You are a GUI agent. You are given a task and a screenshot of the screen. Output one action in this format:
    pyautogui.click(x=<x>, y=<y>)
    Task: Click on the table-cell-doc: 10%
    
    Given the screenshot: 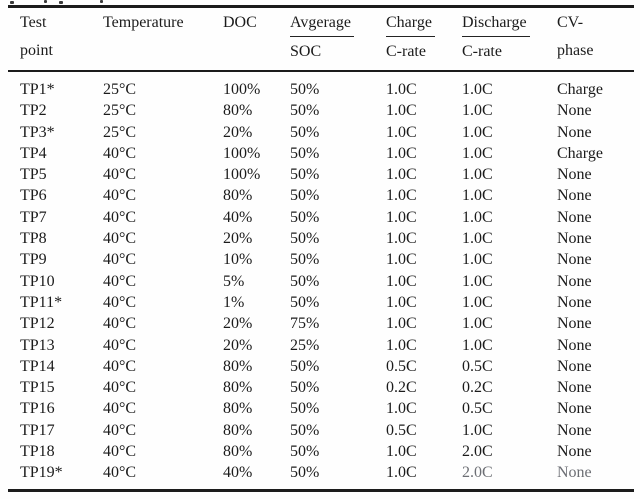 What is the action you would take?
    pyautogui.click(x=238, y=260)
    